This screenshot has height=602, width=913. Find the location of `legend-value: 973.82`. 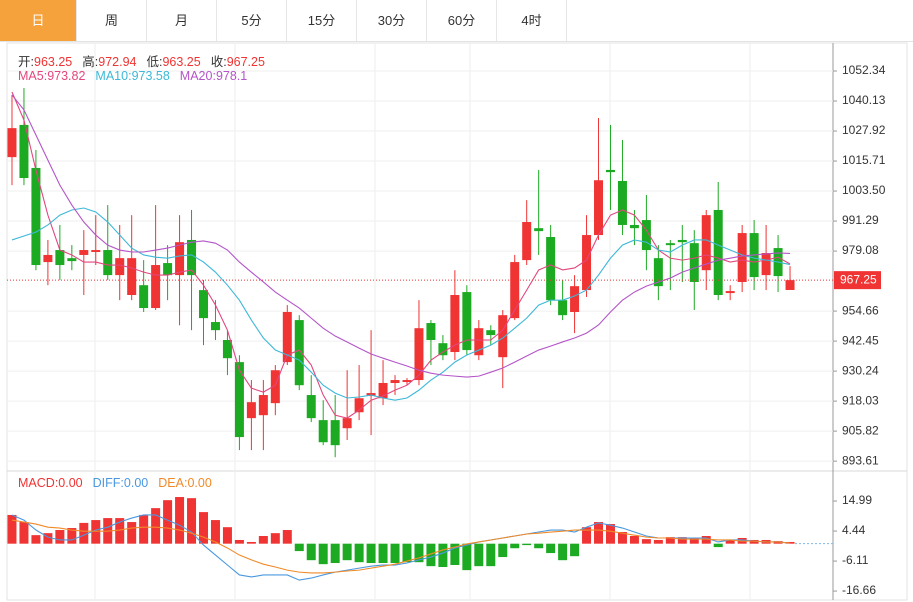

legend-value: 973.82 is located at coordinates (66, 76).